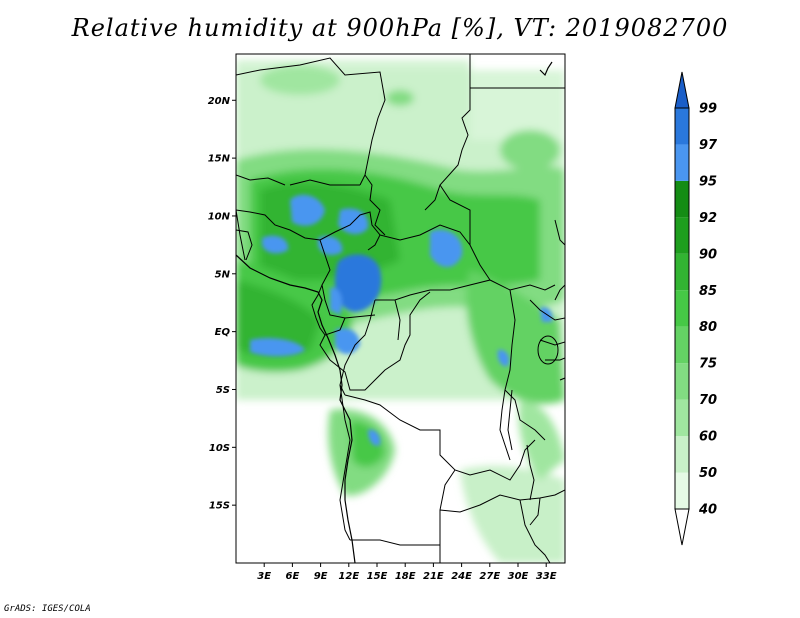 This screenshot has height=618, width=800. What do you see at coordinates (223, 390) in the screenshot?
I see `lat-tick-label: 5S` at bounding box center [223, 390].